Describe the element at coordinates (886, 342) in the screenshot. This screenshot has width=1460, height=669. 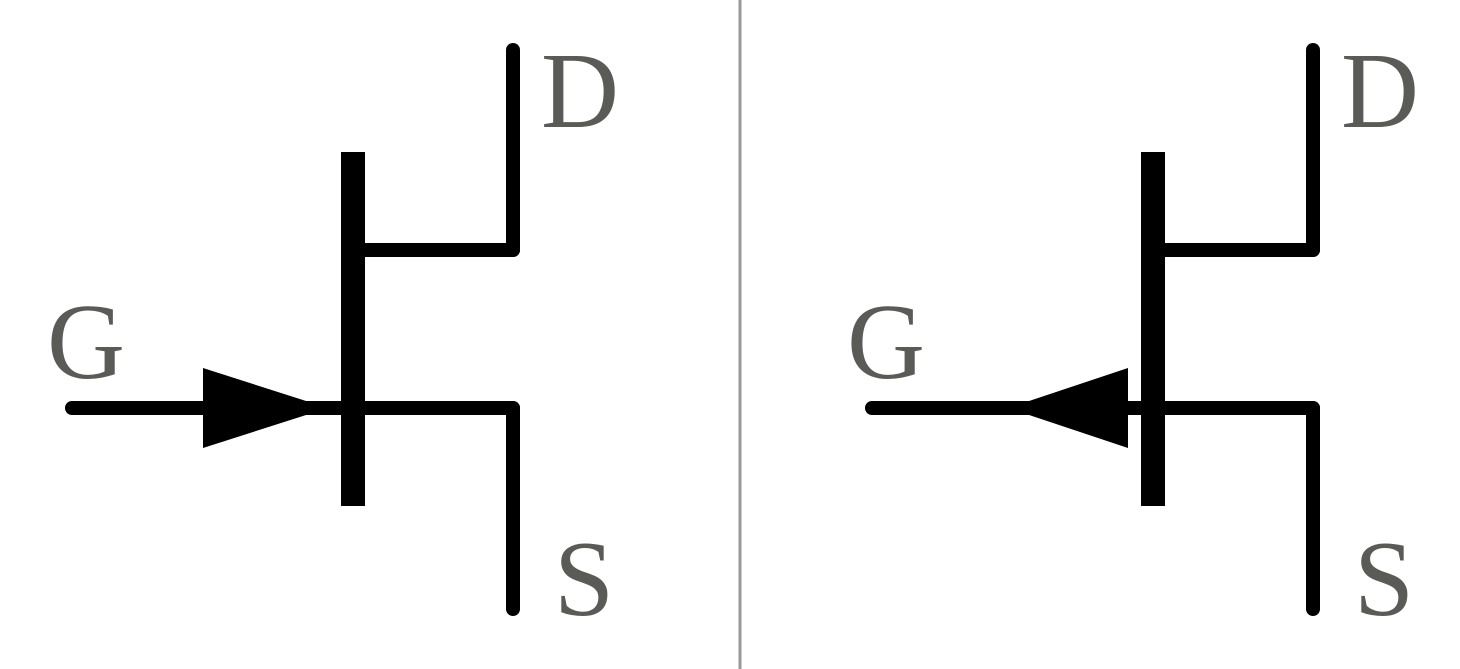
I see `gate-label-right: G` at that location.